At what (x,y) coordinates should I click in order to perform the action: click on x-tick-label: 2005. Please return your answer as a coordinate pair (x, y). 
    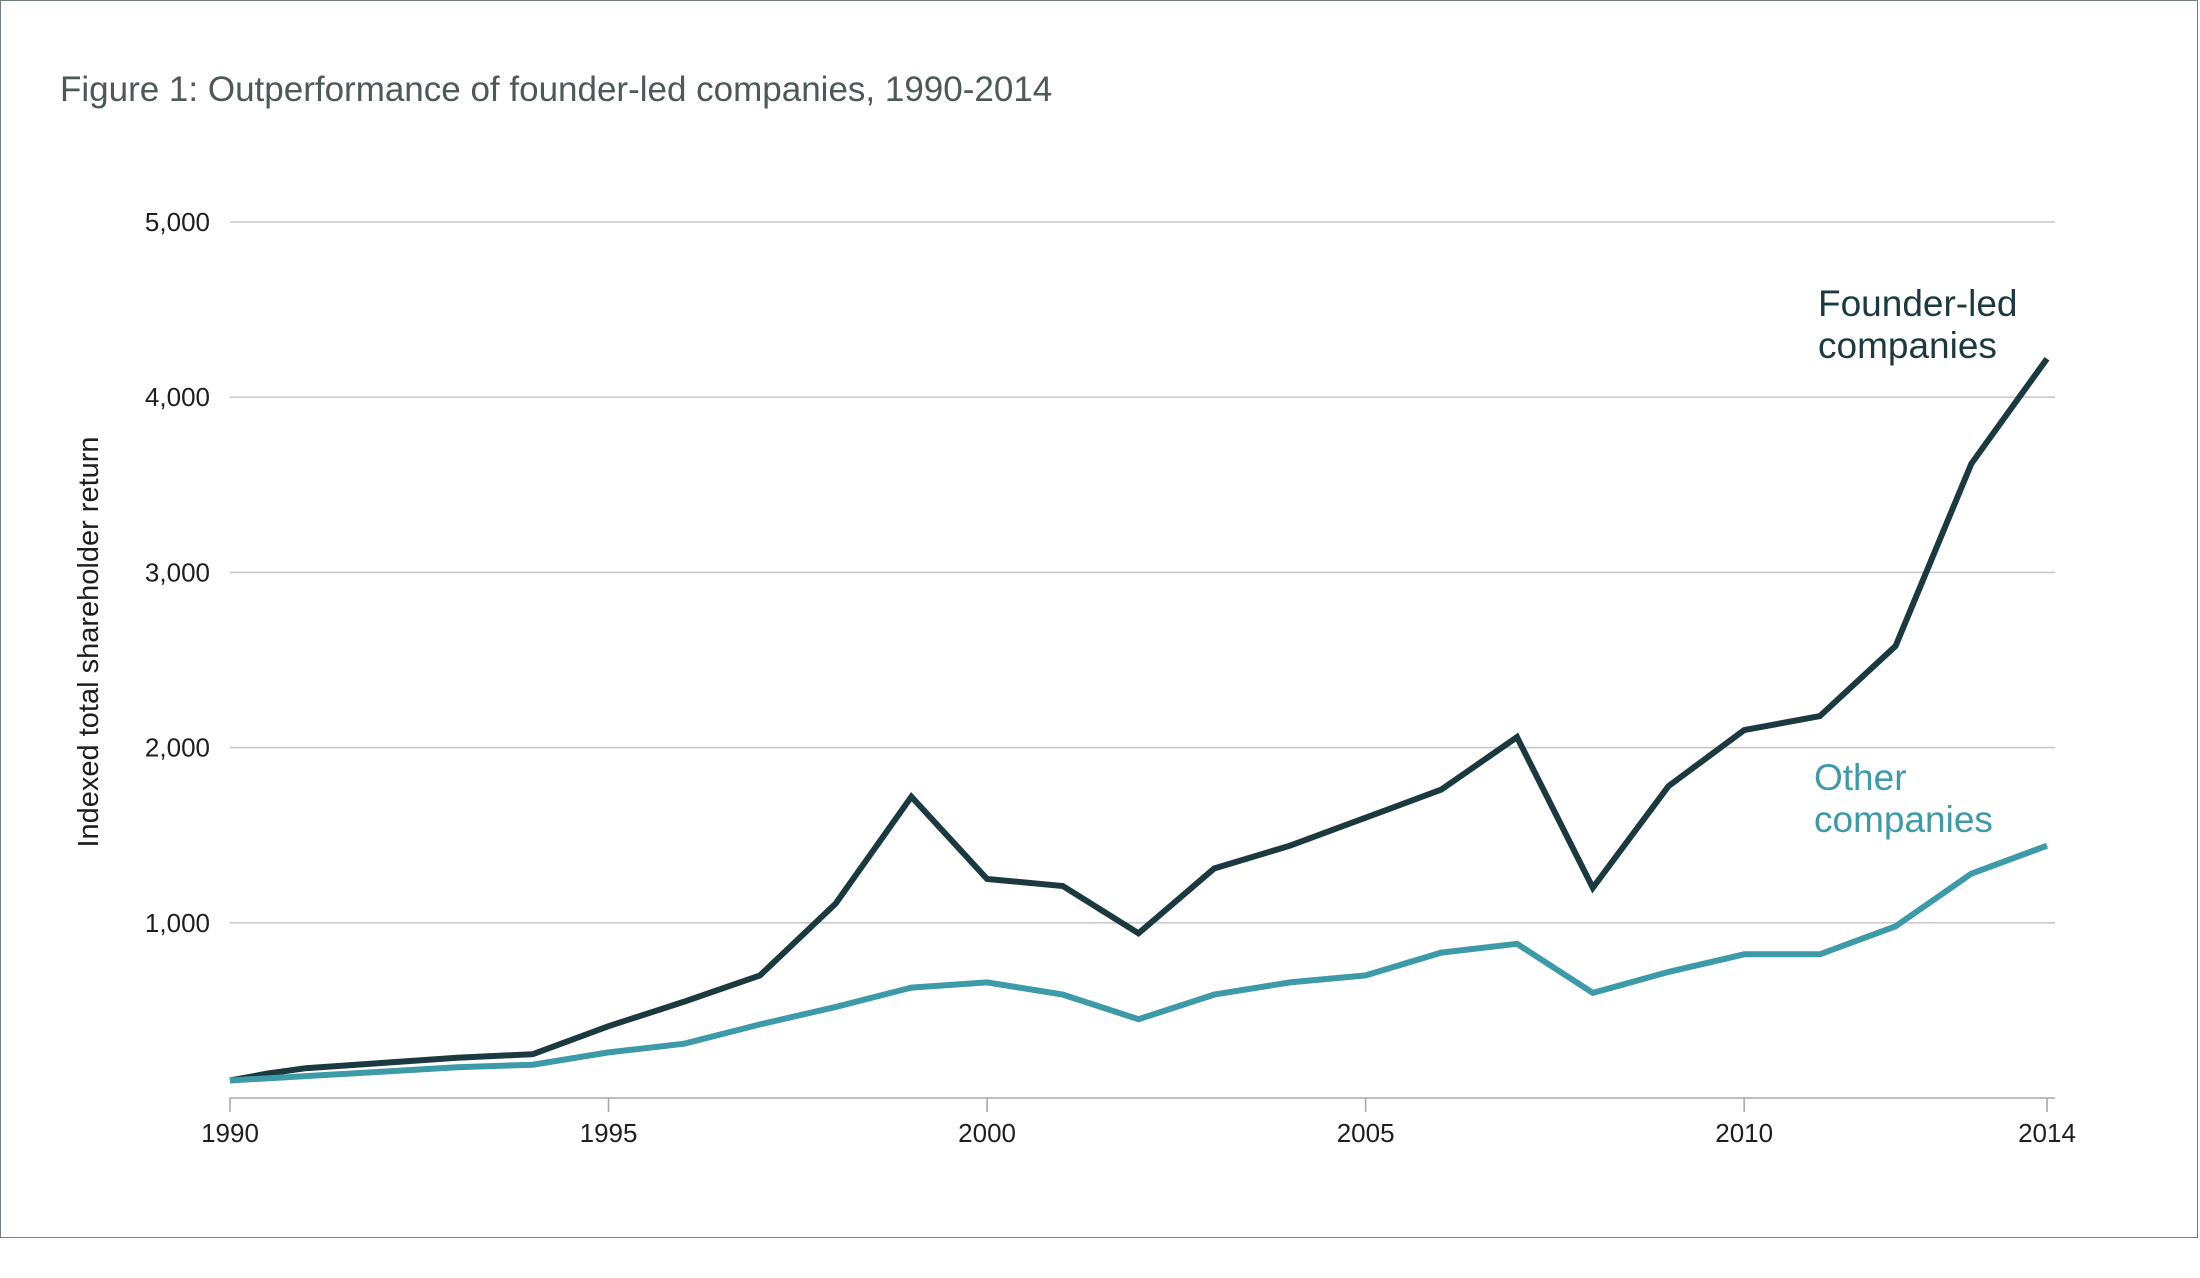
    Looking at the image, I should click on (1366, 1133).